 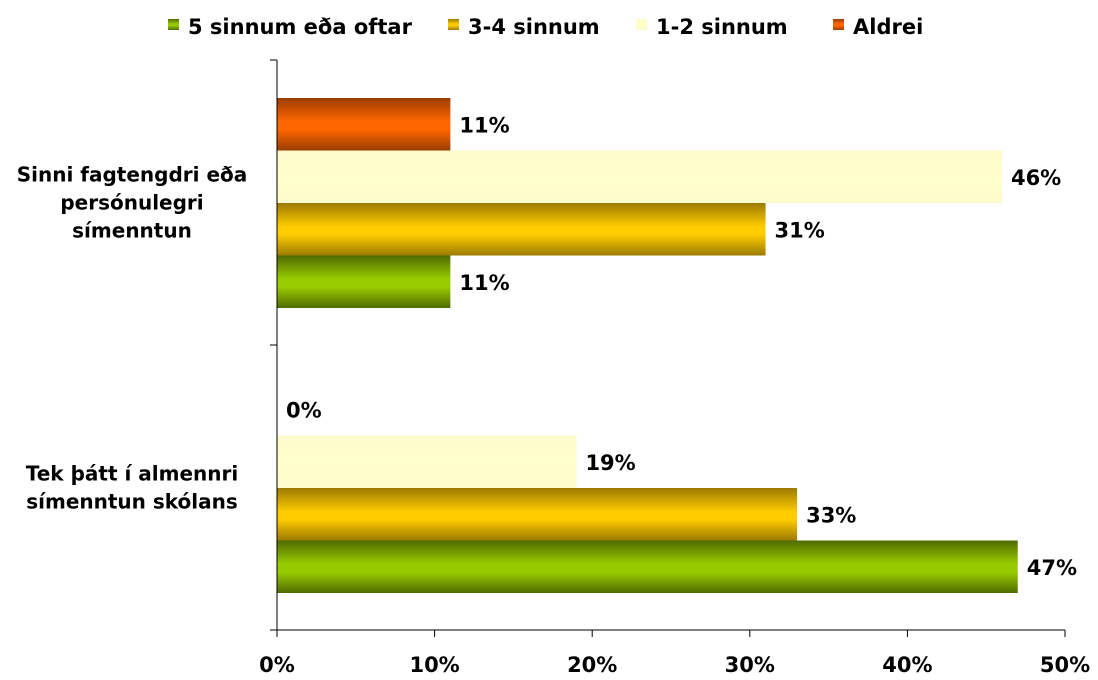 I want to click on category-label-2: Tek þátt í almennri símenntun skólans, so click(x=132, y=488).